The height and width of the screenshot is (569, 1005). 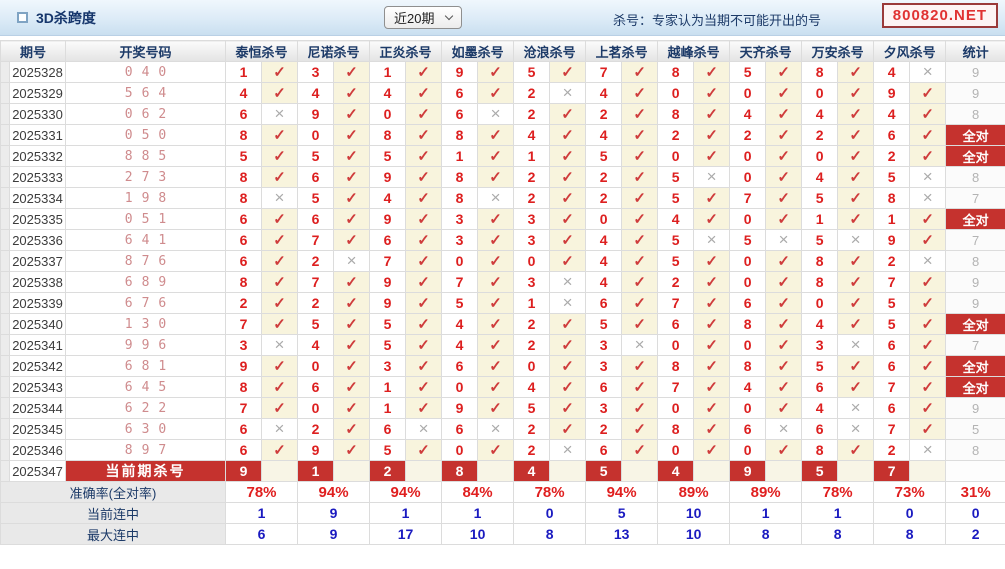 I want to click on kill-number-cell: 7, so click(x=892, y=429).